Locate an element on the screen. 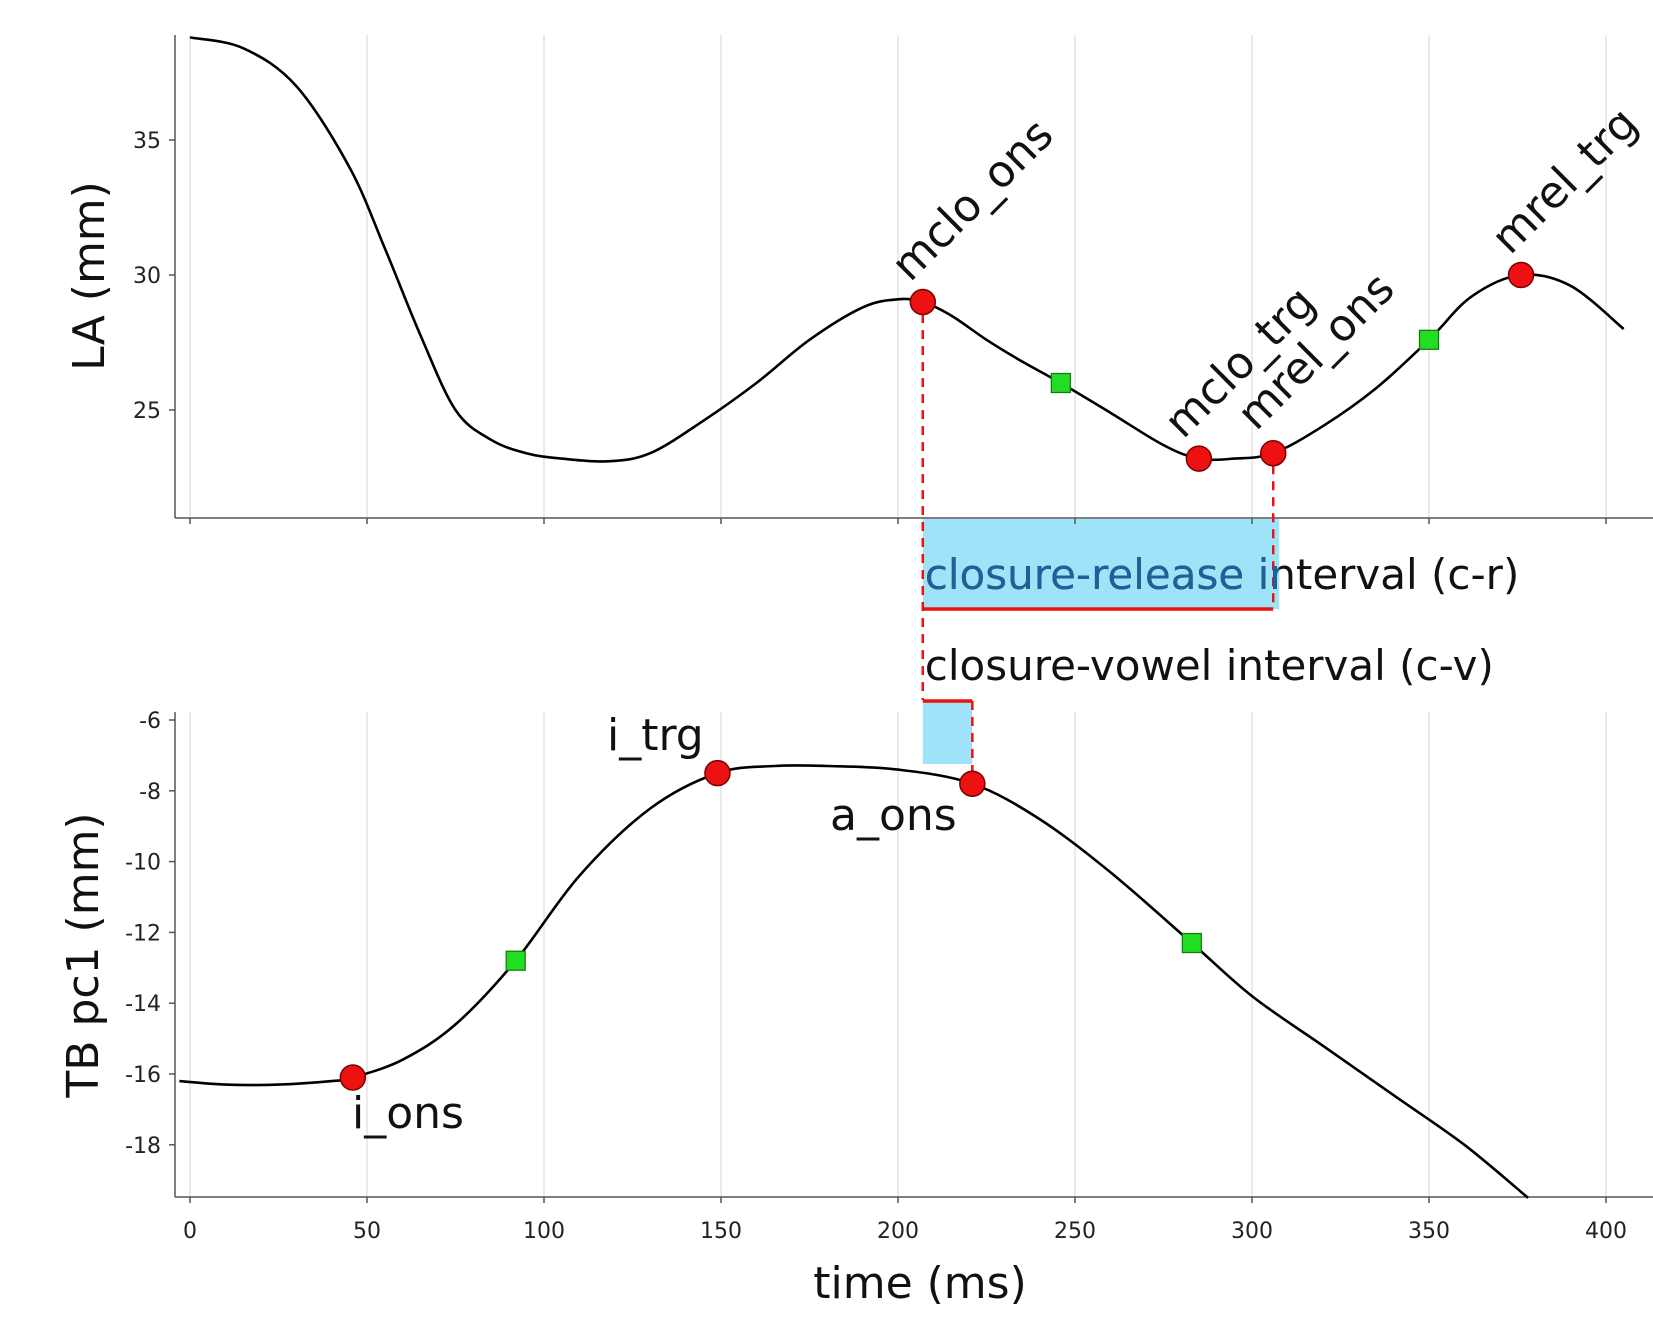 The image size is (1653, 1317). bottom-y-tick-labels: -6 -8 -10 -12 -14 -16 -18 is located at coordinates (150, 934).